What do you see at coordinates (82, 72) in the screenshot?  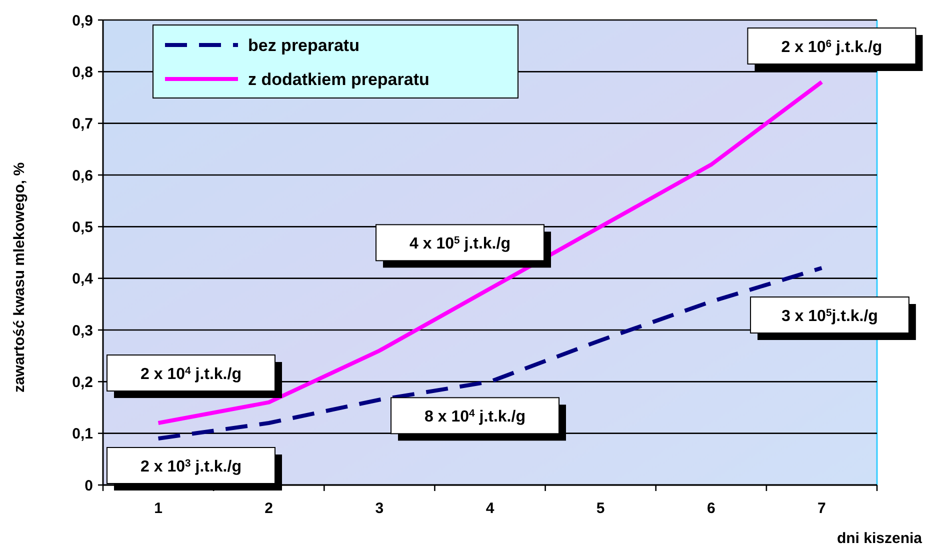 I see `y-tick-label: 0,8` at bounding box center [82, 72].